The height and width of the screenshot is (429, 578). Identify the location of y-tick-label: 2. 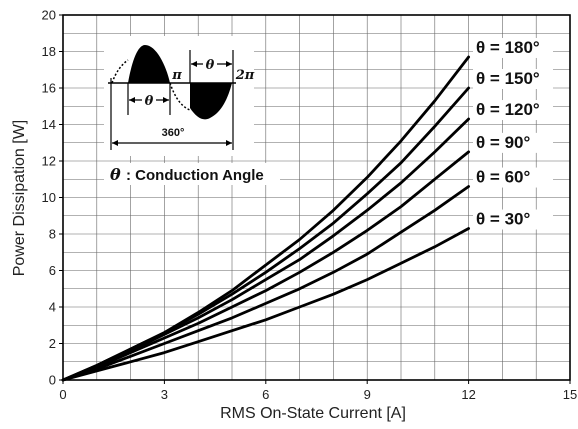
(52, 343).